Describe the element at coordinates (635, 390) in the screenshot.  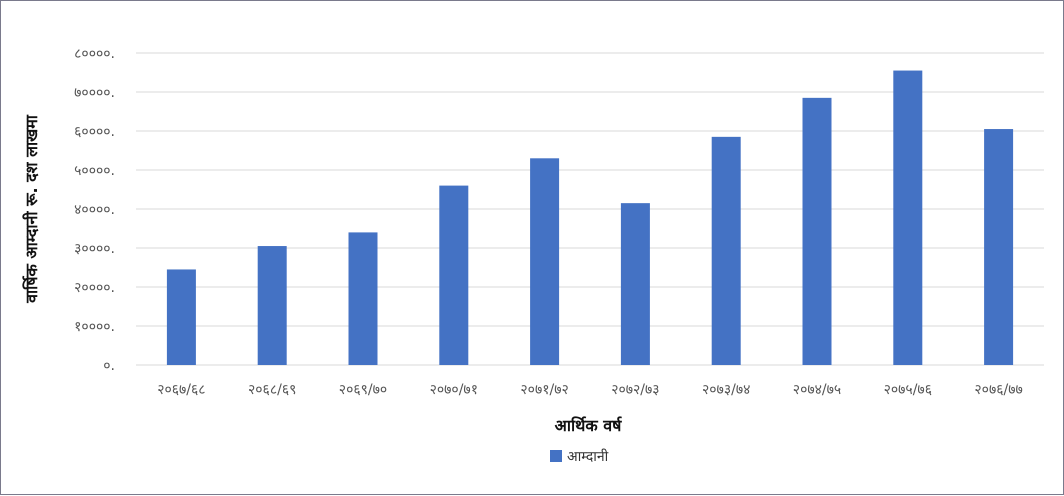
I see `x-tick-label: २०७२/७३` at that location.